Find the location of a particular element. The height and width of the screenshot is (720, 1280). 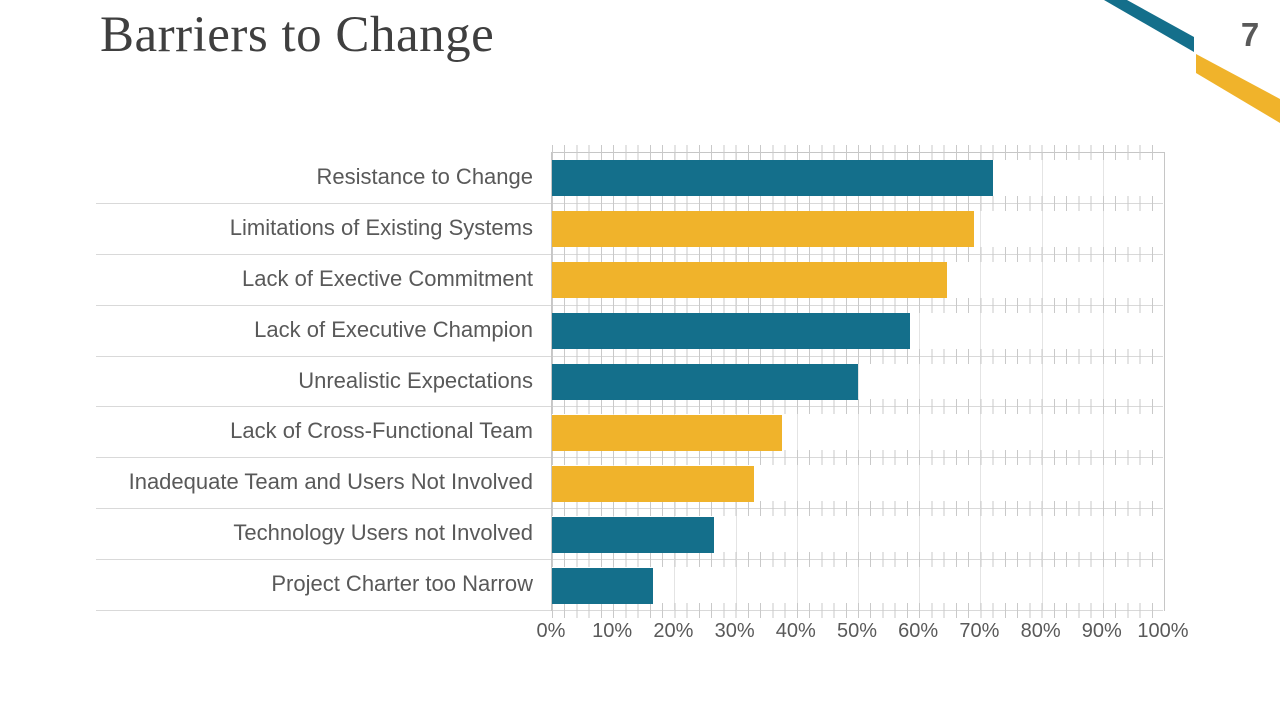

x-axis-tick-label: 90% is located at coordinates (1101, 631).